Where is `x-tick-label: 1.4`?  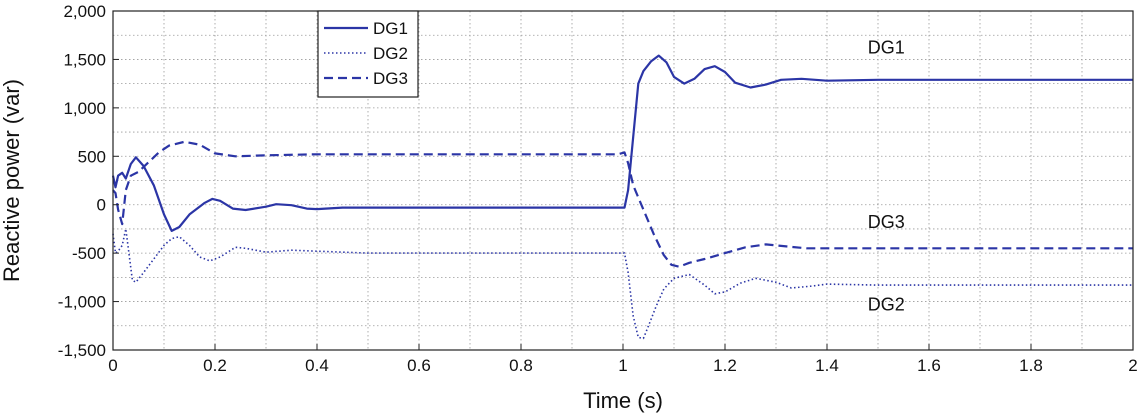 x-tick-label: 1.4 is located at coordinates (827, 365).